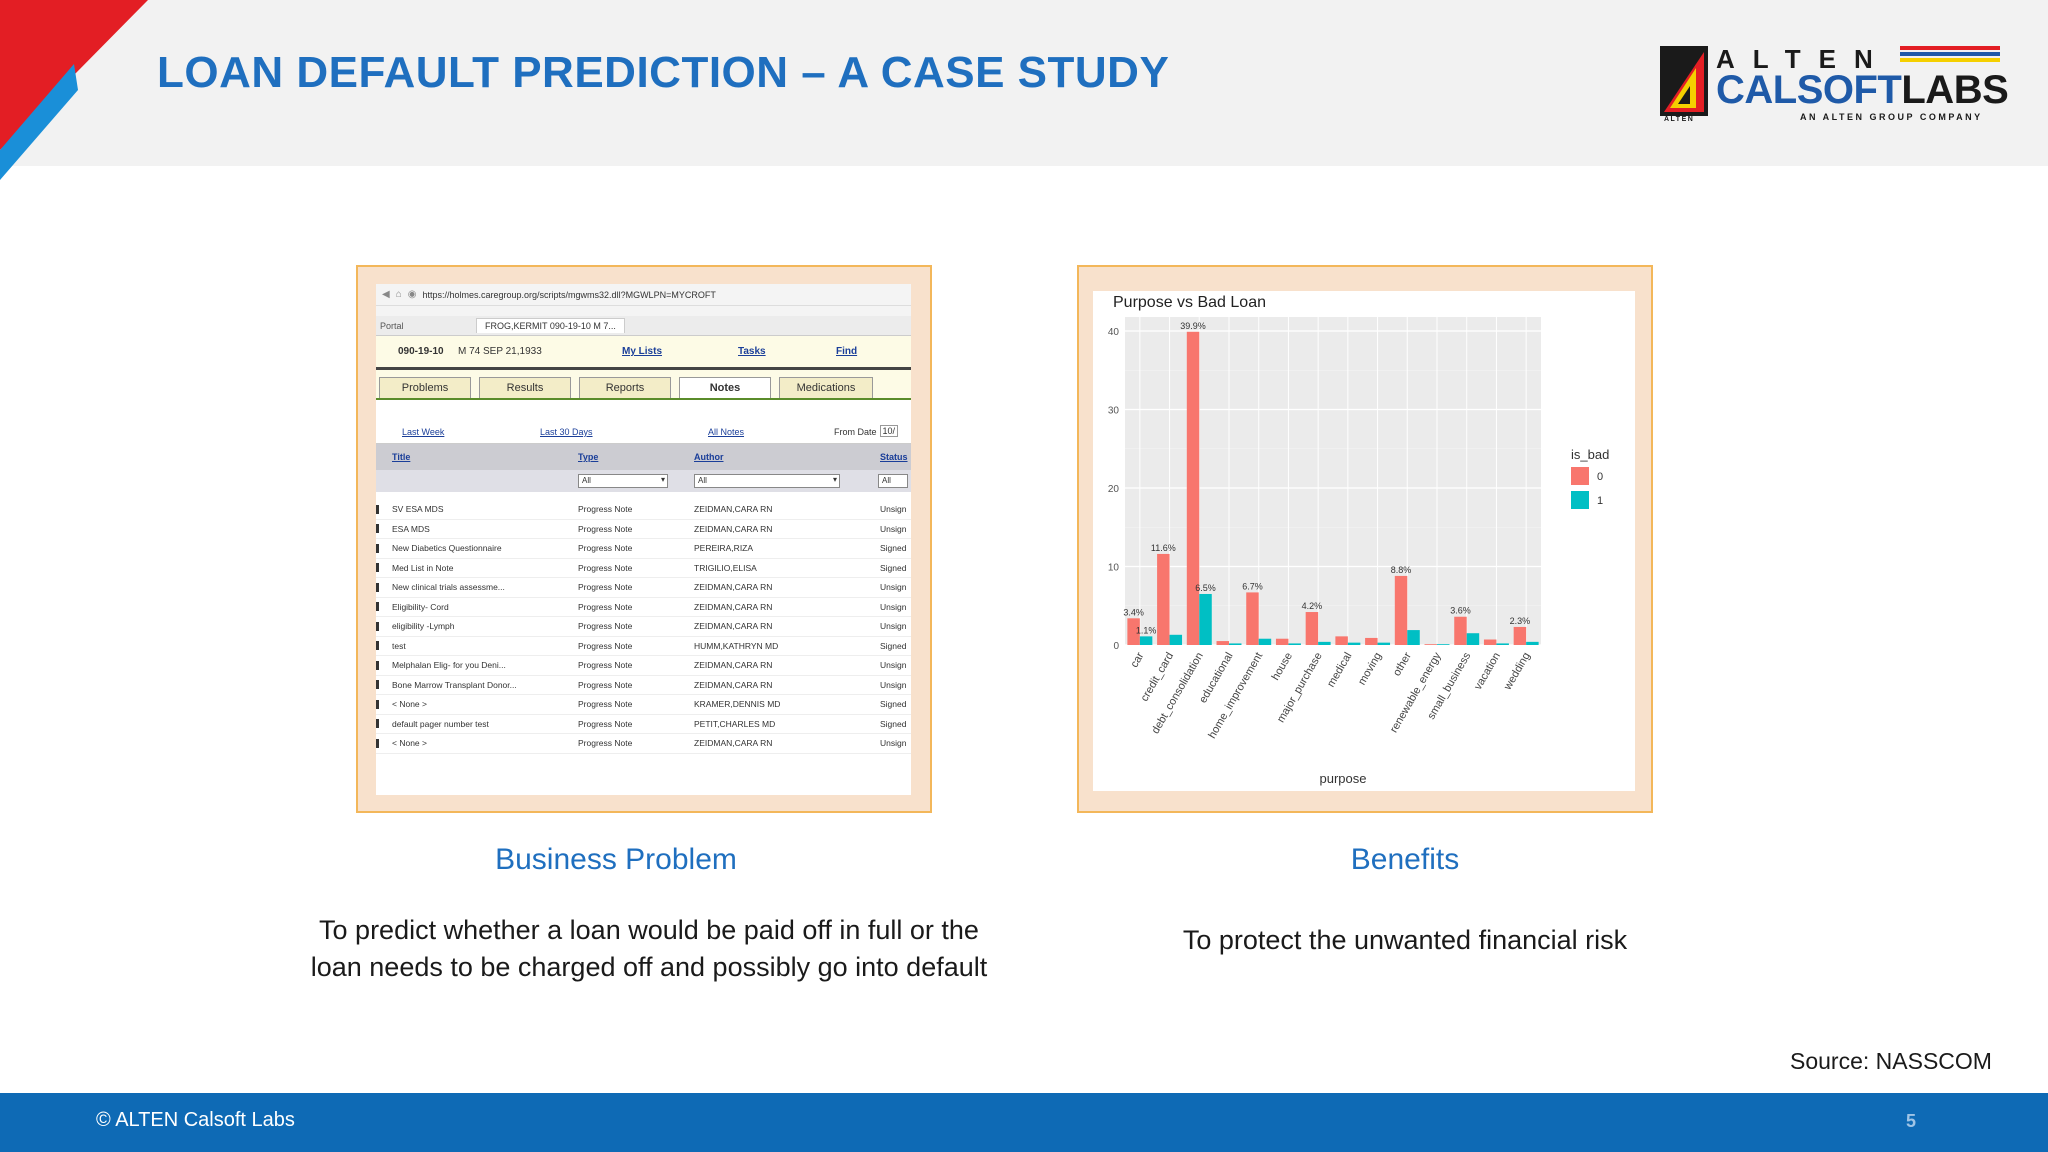  What do you see at coordinates (411, 528) in the screenshot?
I see `cell-title: ESA MDS` at bounding box center [411, 528].